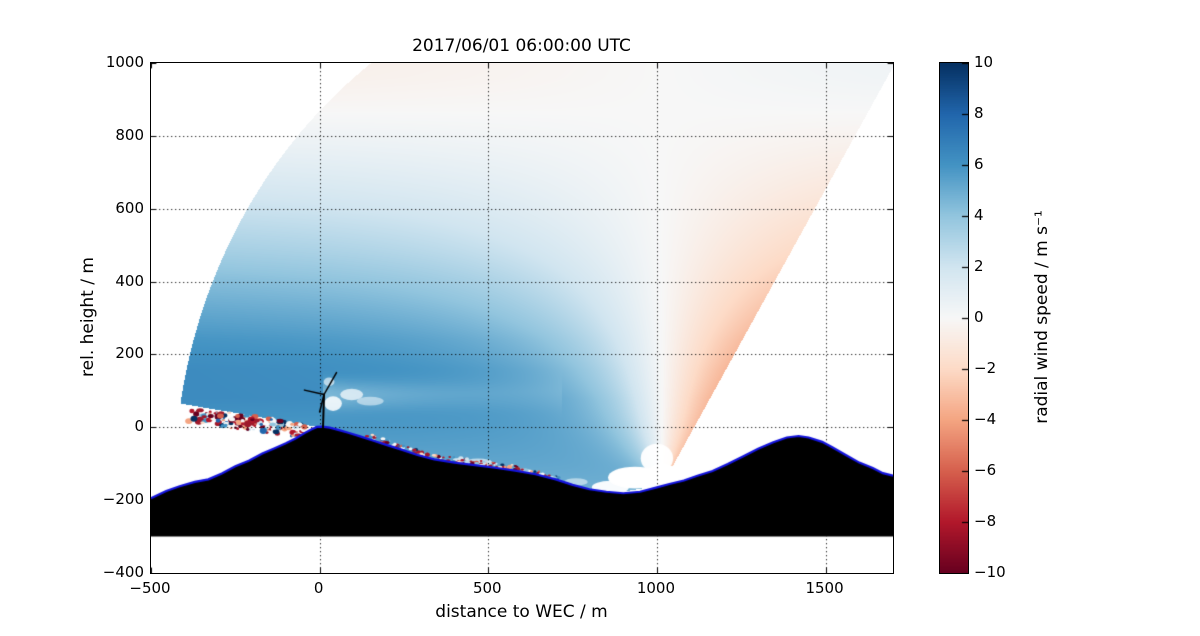  I want to click on plot-title: 2017/06/01 06:00:00 UTC, so click(521, 46).